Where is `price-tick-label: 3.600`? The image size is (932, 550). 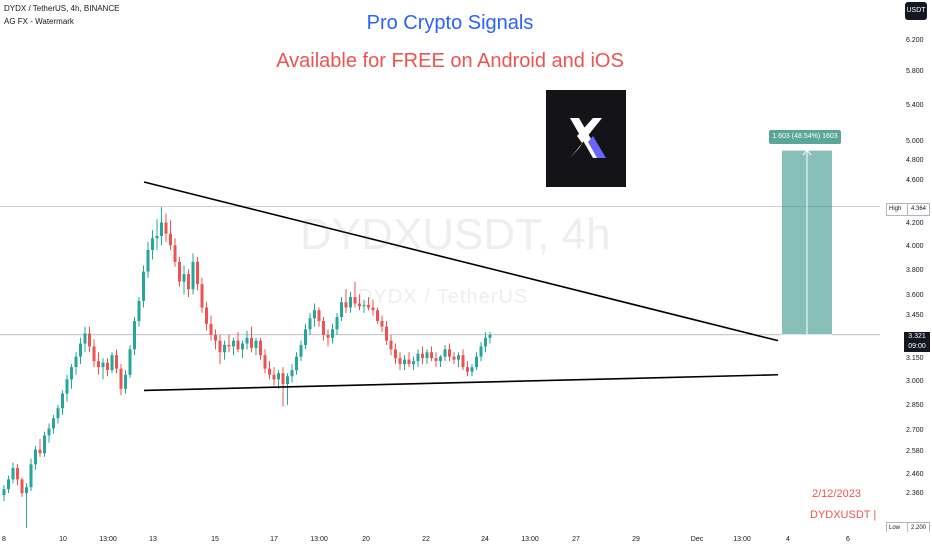
price-tick-label: 3.600 is located at coordinates (915, 295).